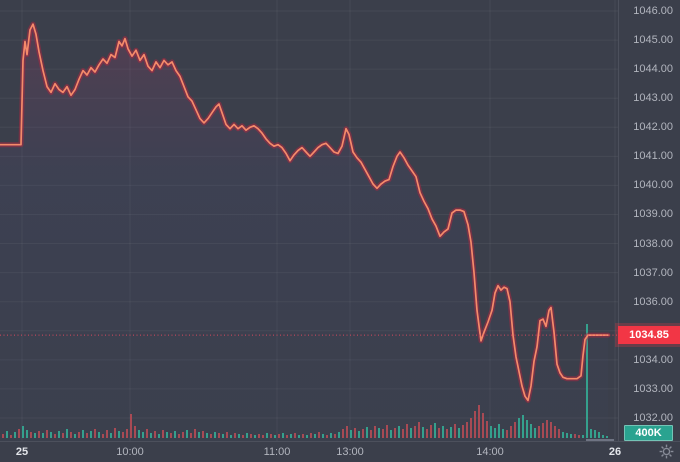 This screenshot has height=462, width=680. What do you see at coordinates (615, 452) in the screenshot?
I see `time-axis-label: 26` at bounding box center [615, 452].